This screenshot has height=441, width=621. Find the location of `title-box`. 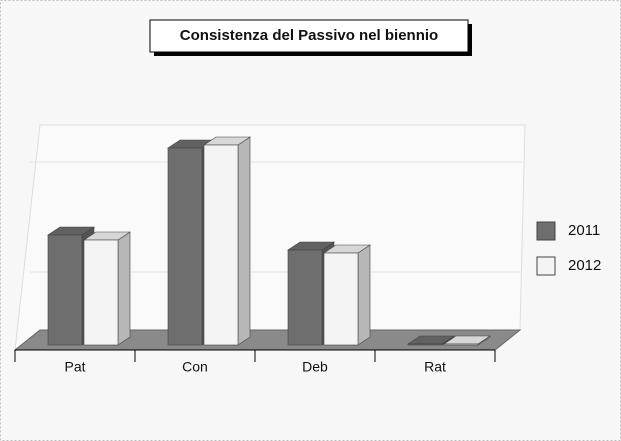

title-box is located at coordinates (309, 36).